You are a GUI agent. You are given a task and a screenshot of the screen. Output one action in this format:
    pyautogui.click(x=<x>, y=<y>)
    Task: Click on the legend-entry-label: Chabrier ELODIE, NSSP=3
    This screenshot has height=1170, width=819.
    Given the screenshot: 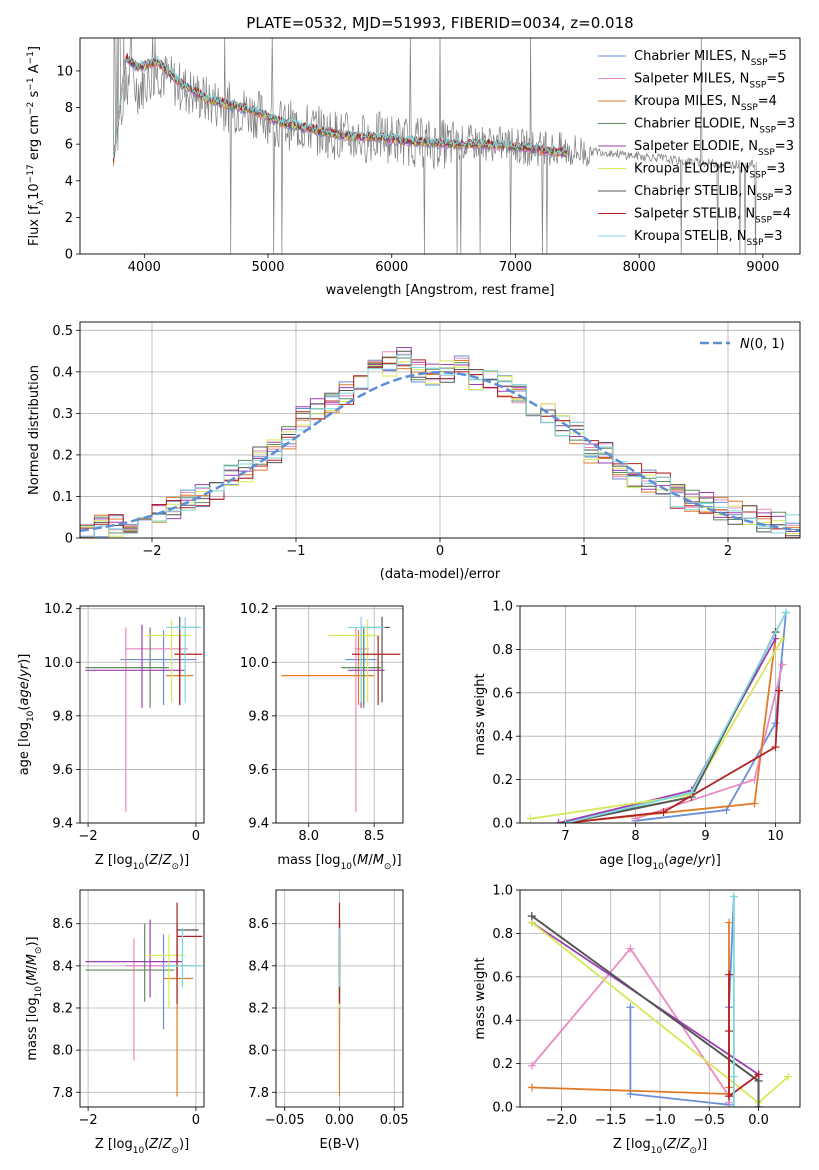 What is the action you would take?
    pyautogui.click(x=714, y=126)
    